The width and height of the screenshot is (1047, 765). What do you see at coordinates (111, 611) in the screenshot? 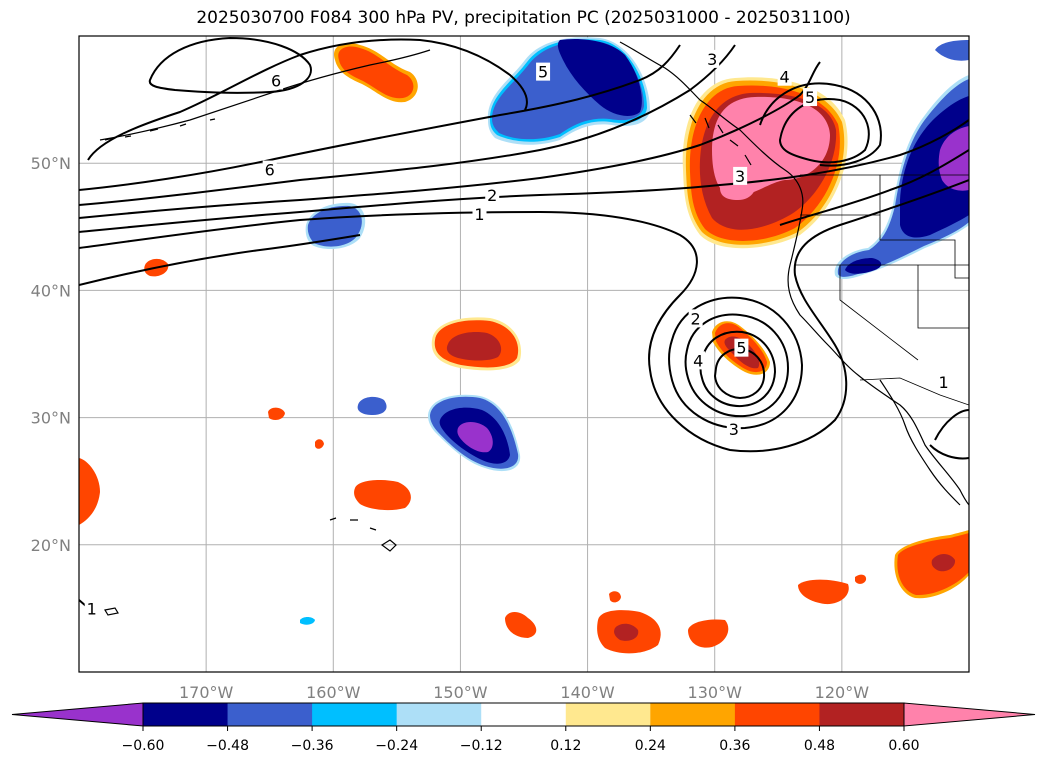
I see `coast-island-sw` at bounding box center [111, 611].